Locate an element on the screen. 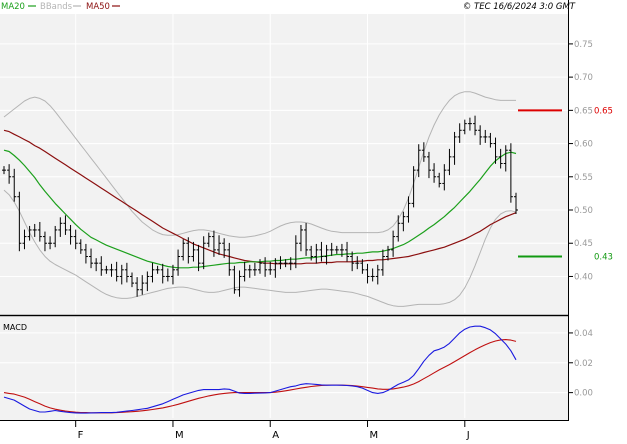 The width and height of the screenshot is (627, 444). price-y-tick-label: 0.40 is located at coordinates (583, 277).